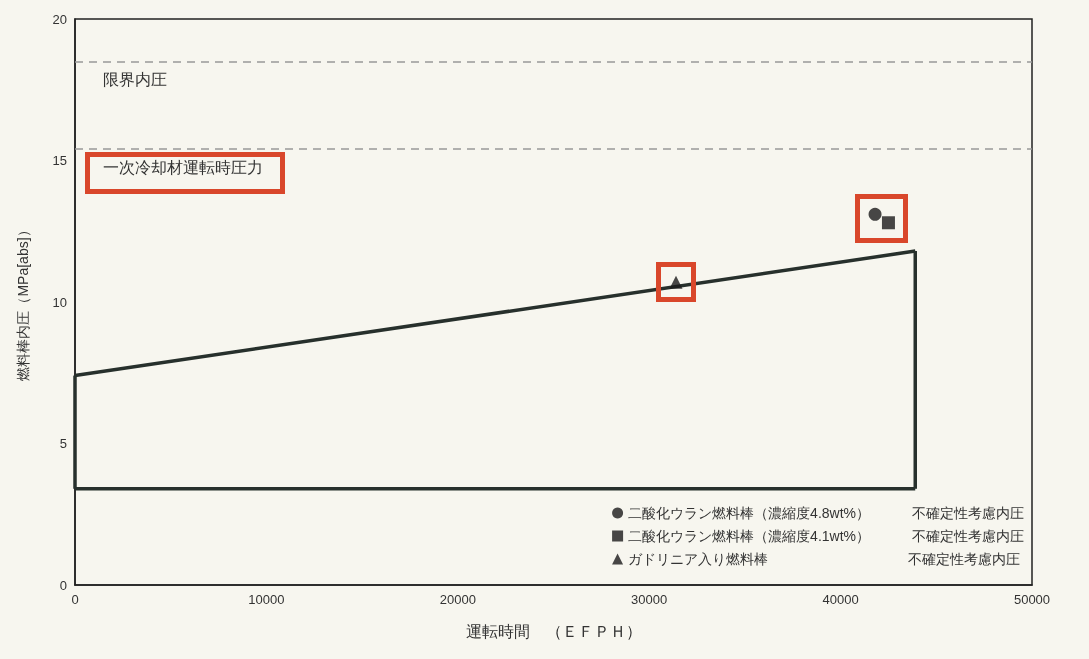 The height and width of the screenshot is (659, 1089). What do you see at coordinates (266, 599) in the screenshot?
I see `x-tick-label: 10000` at bounding box center [266, 599].